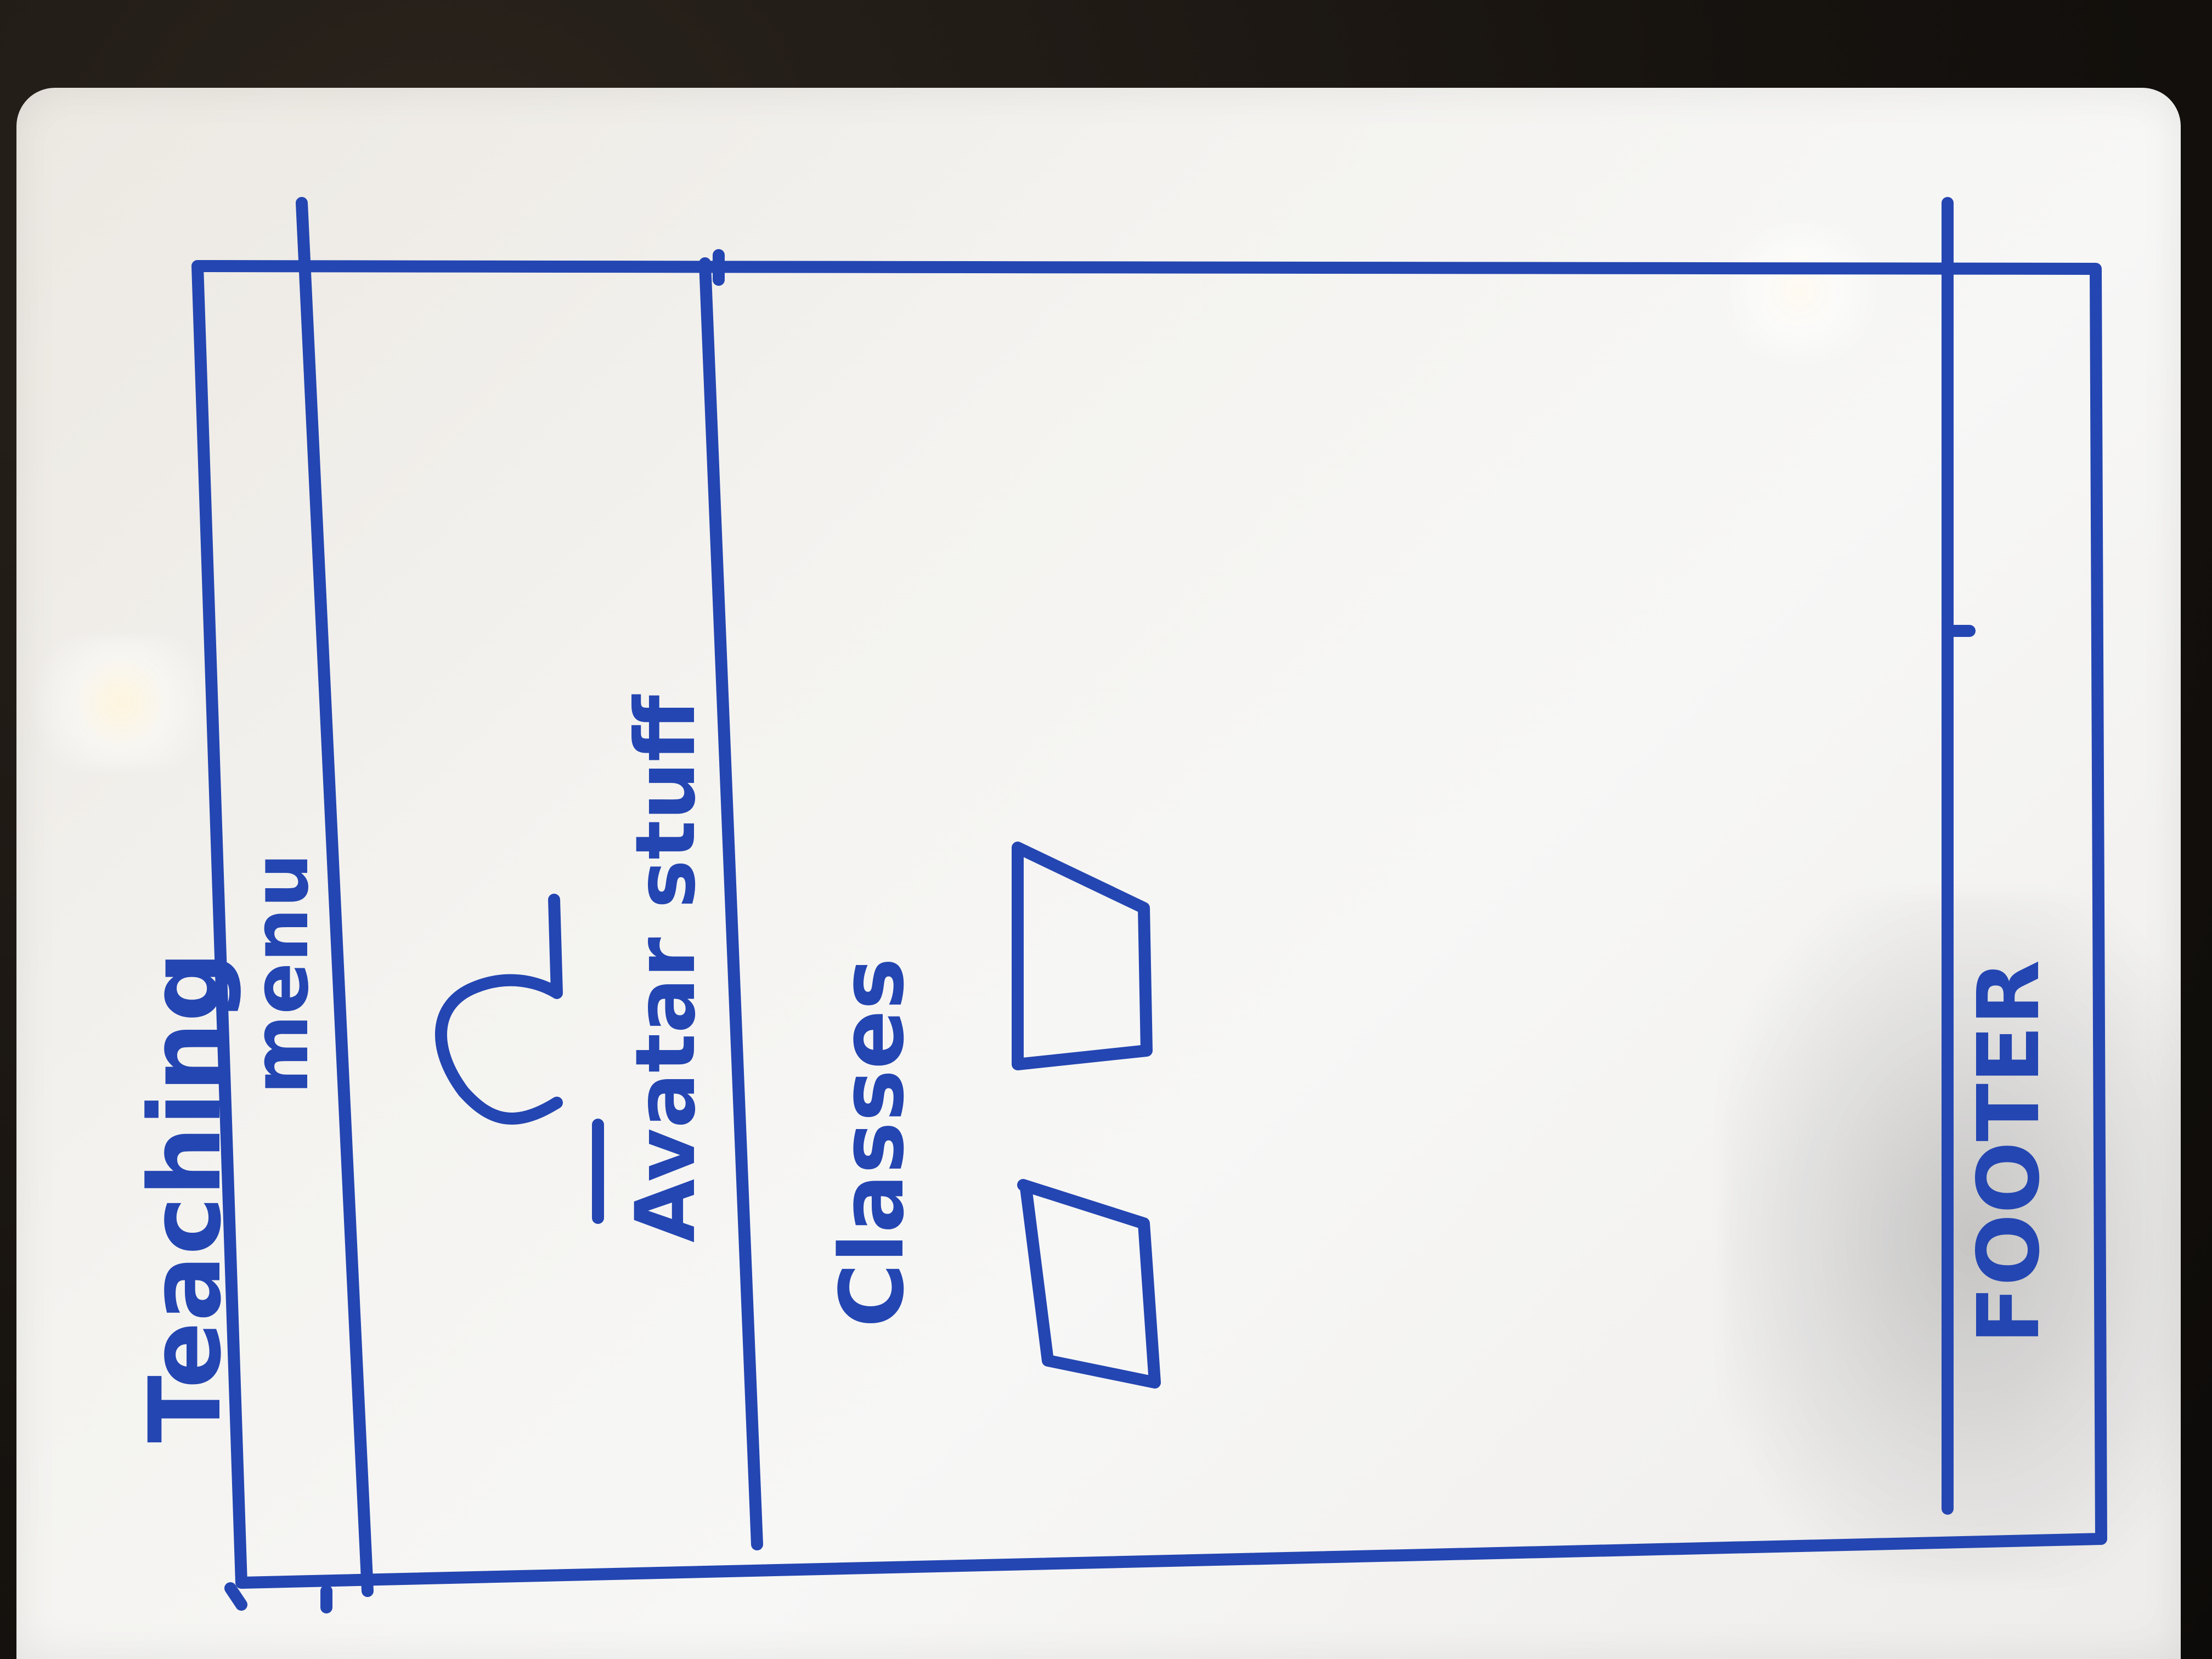 The height and width of the screenshot is (1659, 2212). Describe the element at coordinates (499, 1010) in the screenshot. I see `avatar-icon` at that location.